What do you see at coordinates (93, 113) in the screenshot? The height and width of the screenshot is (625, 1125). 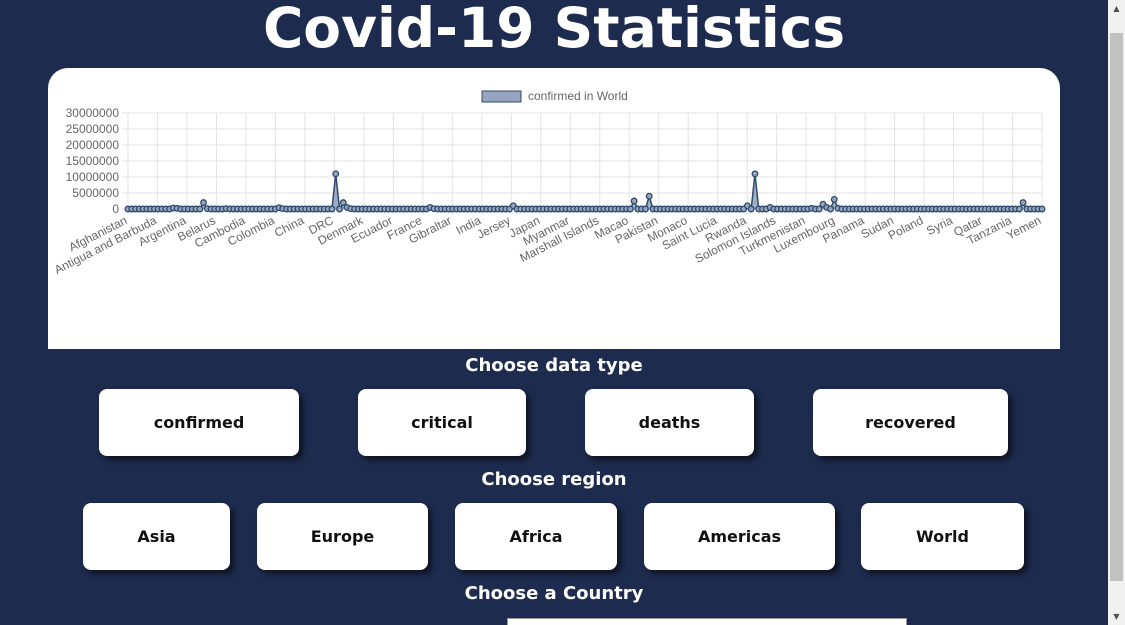 I see `y-tick-label: 30000000` at bounding box center [93, 113].